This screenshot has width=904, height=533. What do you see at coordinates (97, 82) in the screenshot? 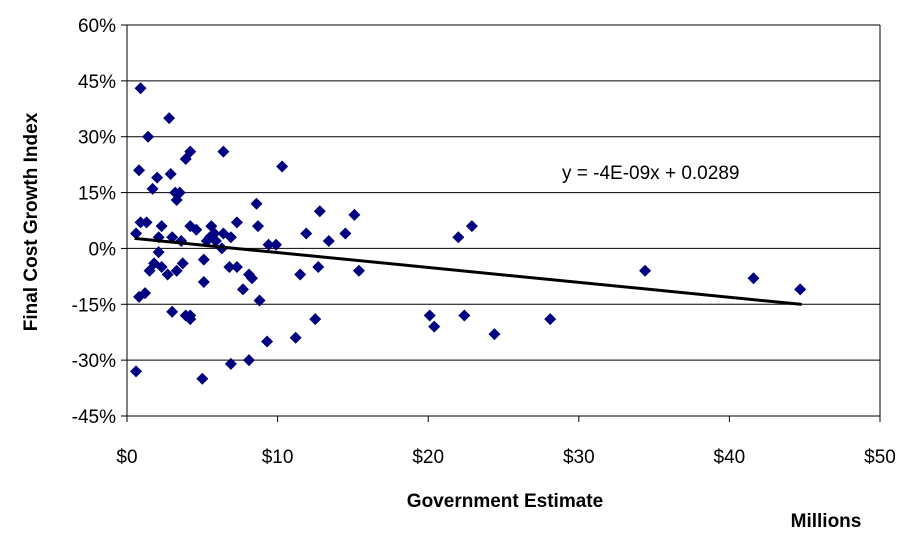
I see `y-tick-label: 45%` at bounding box center [97, 82].